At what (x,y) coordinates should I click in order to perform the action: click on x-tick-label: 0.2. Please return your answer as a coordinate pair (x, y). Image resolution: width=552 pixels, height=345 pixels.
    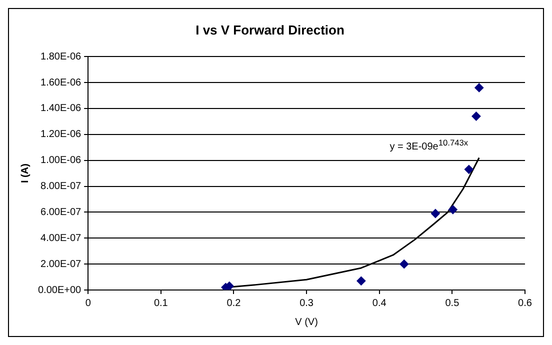
    Looking at the image, I should click on (234, 303).